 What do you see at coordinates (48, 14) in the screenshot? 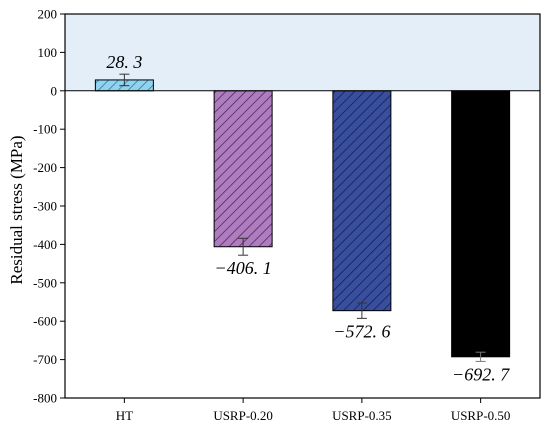
I see `y-tick-label: 200` at bounding box center [48, 14].